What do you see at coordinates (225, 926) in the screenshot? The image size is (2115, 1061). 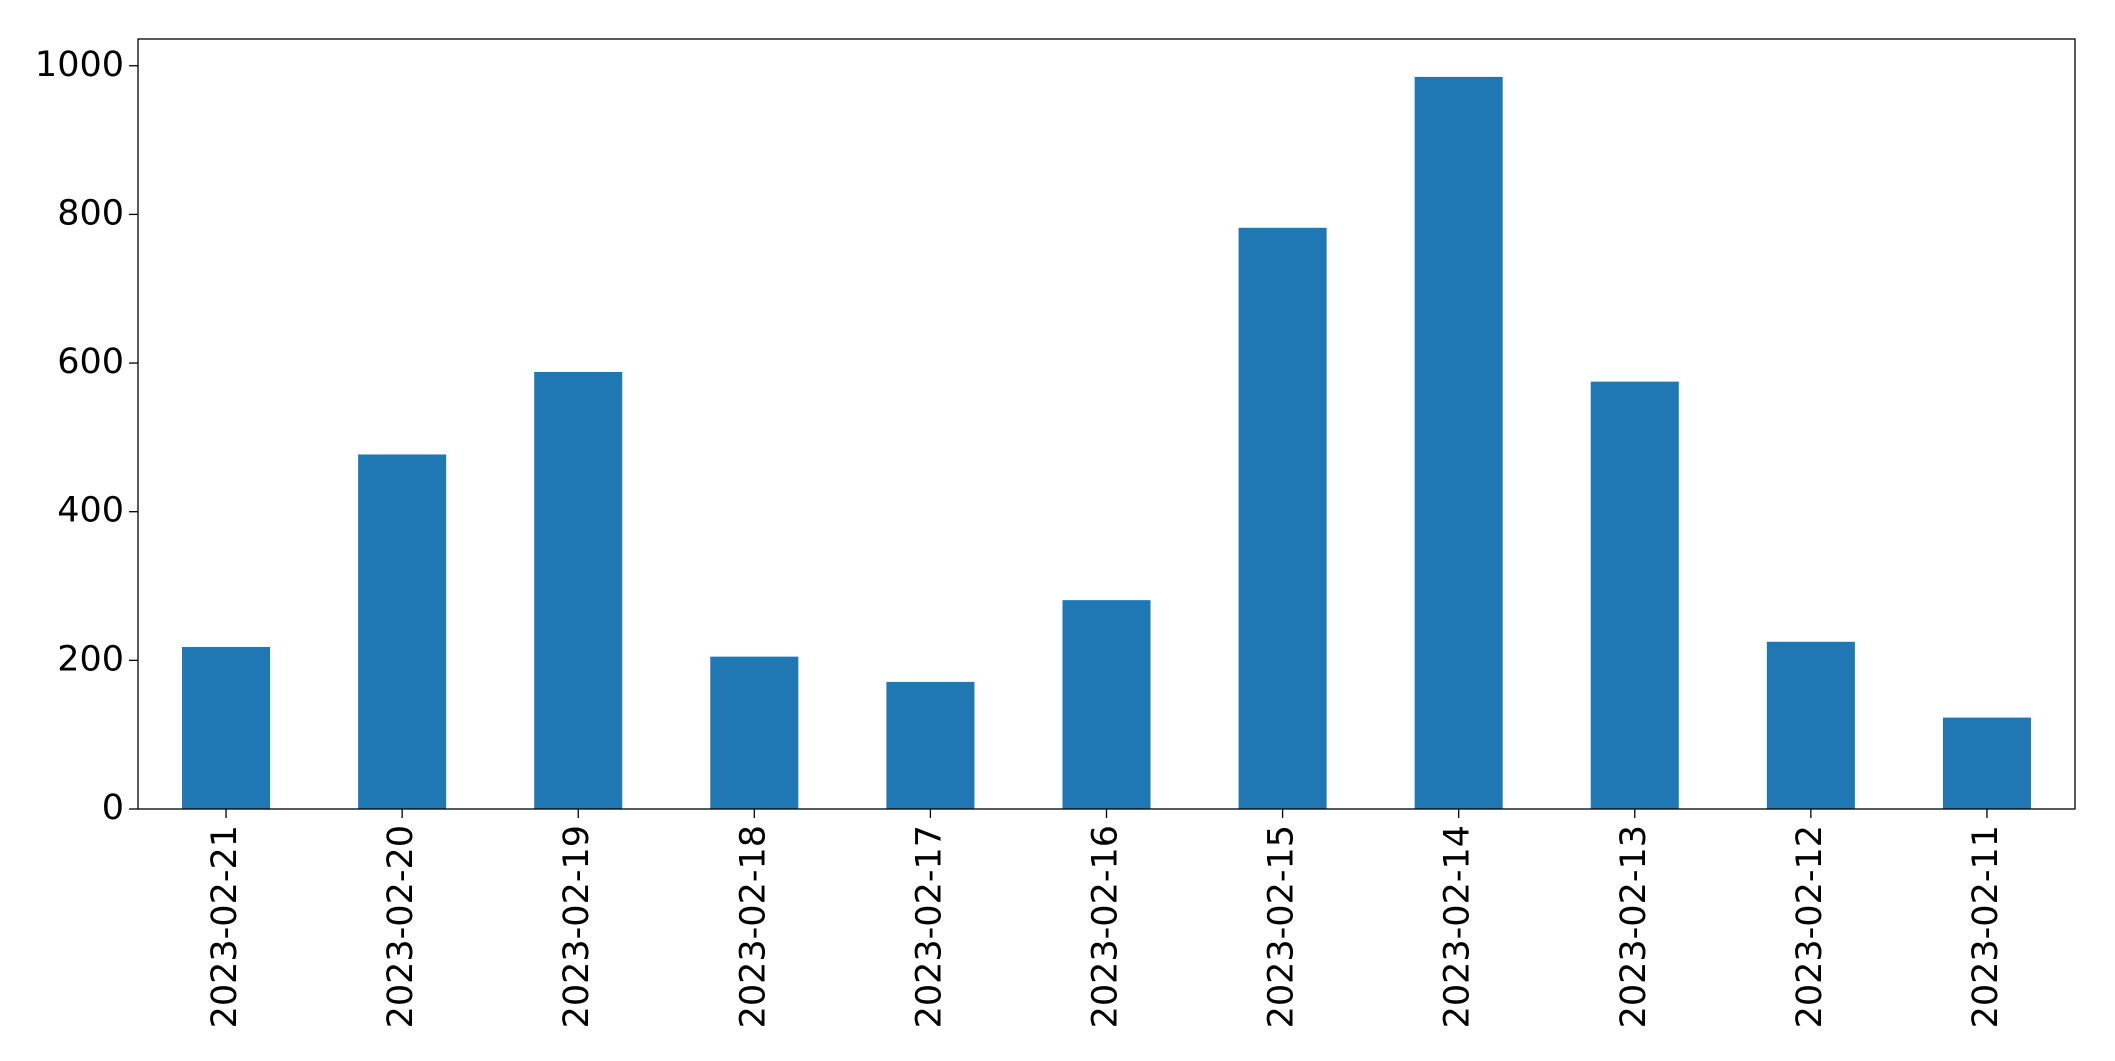 I see `x-tick-label: 2023-02-21` at bounding box center [225, 926].